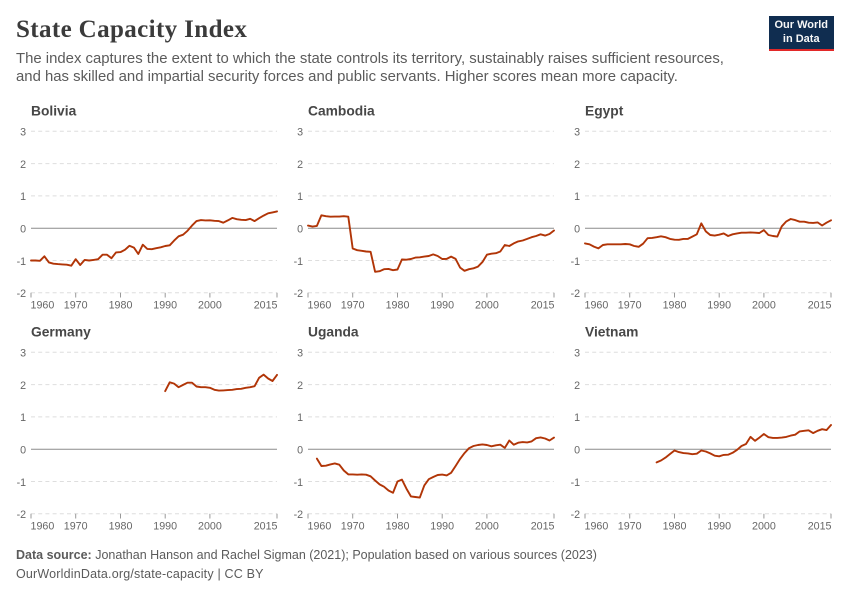 The height and width of the screenshot is (600, 850). What do you see at coordinates (54, 111) in the screenshot?
I see `svg-text: Bolivia` at bounding box center [54, 111].